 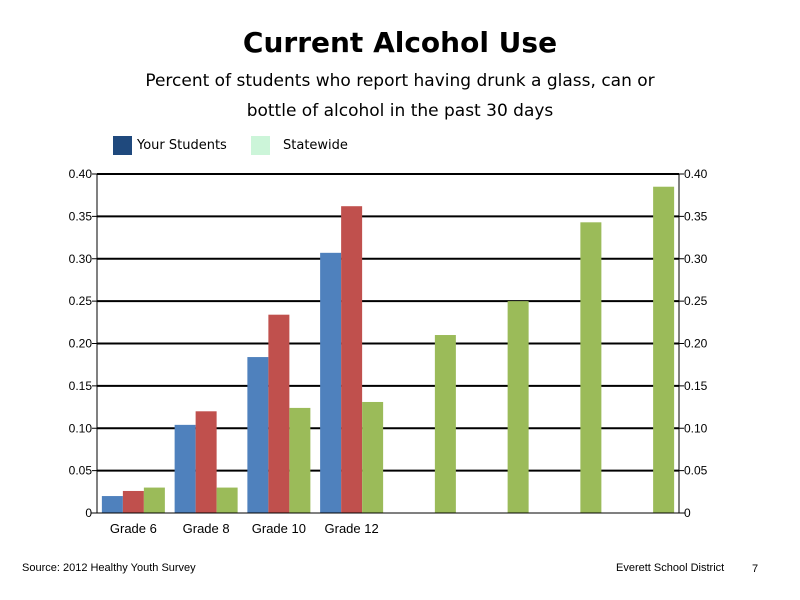 What do you see at coordinates (81, 174) in the screenshot?
I see `y-tick-label-left: 0.40` at bounding box center [81, 174].